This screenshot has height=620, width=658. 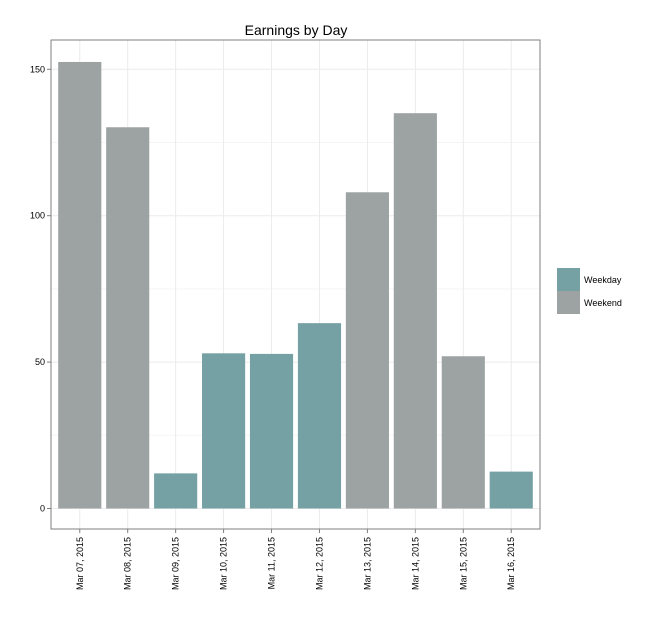 I want to click on x-tick-label: Mar 13, 2015, so click(x=367, y=563).